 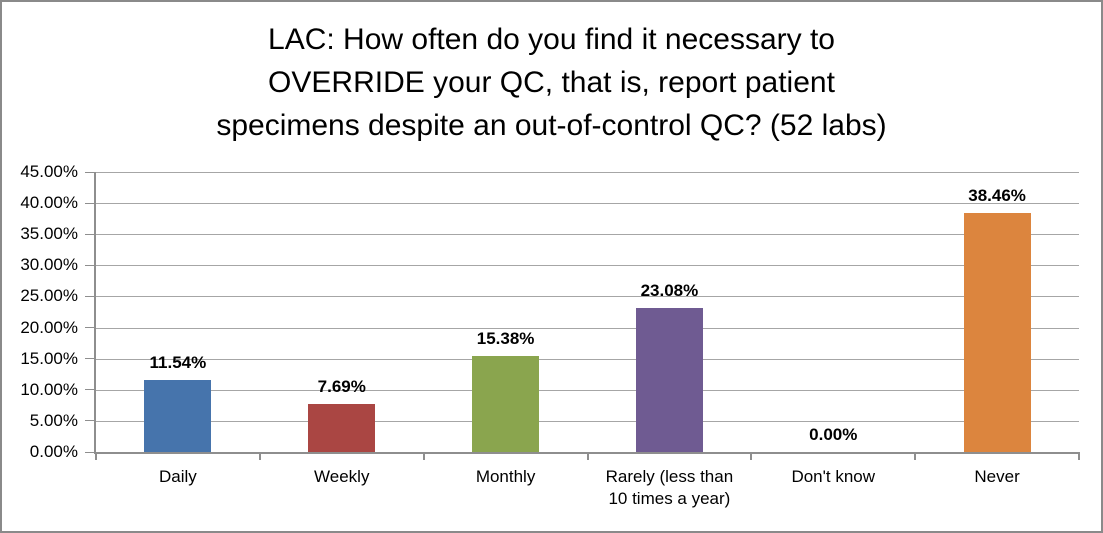 What do you see at coordinates (49, 234) in the screenshot?
I see `y-axis-tick-label: 35.00%` at bounding box center [49, 234].